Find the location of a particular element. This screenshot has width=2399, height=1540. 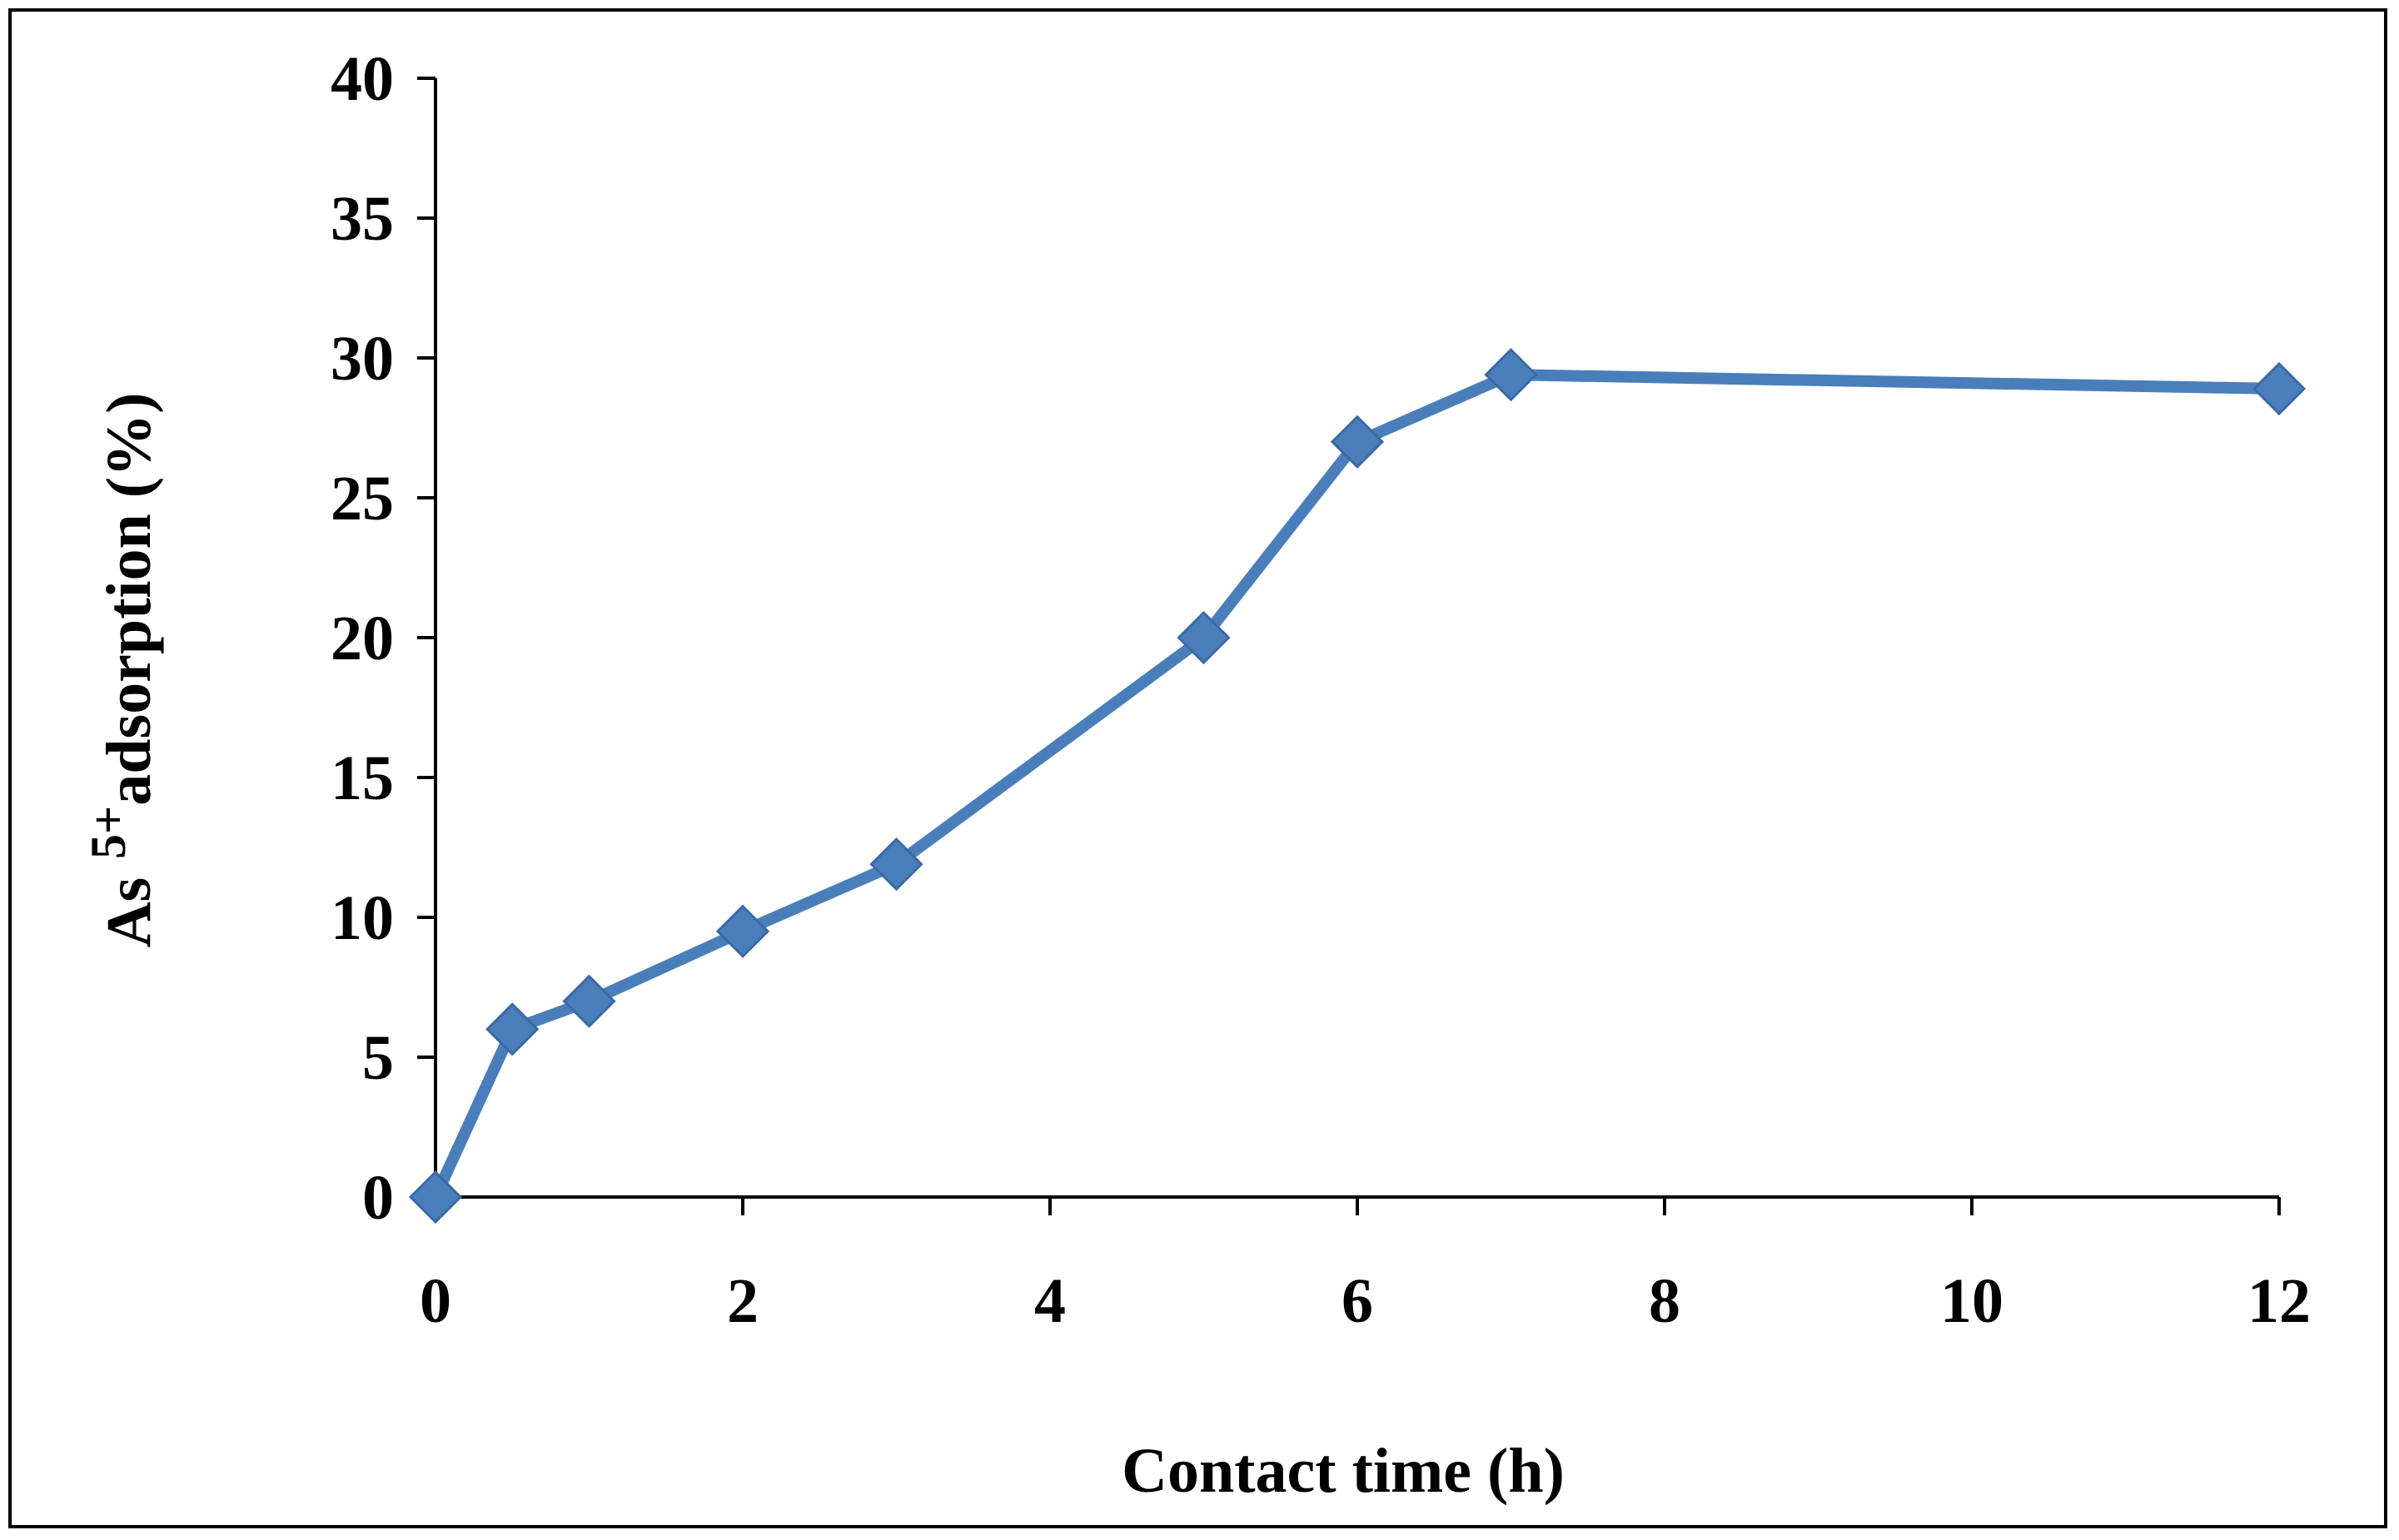

x-tick-label: 12 is located at coordinates (2279, 1301).